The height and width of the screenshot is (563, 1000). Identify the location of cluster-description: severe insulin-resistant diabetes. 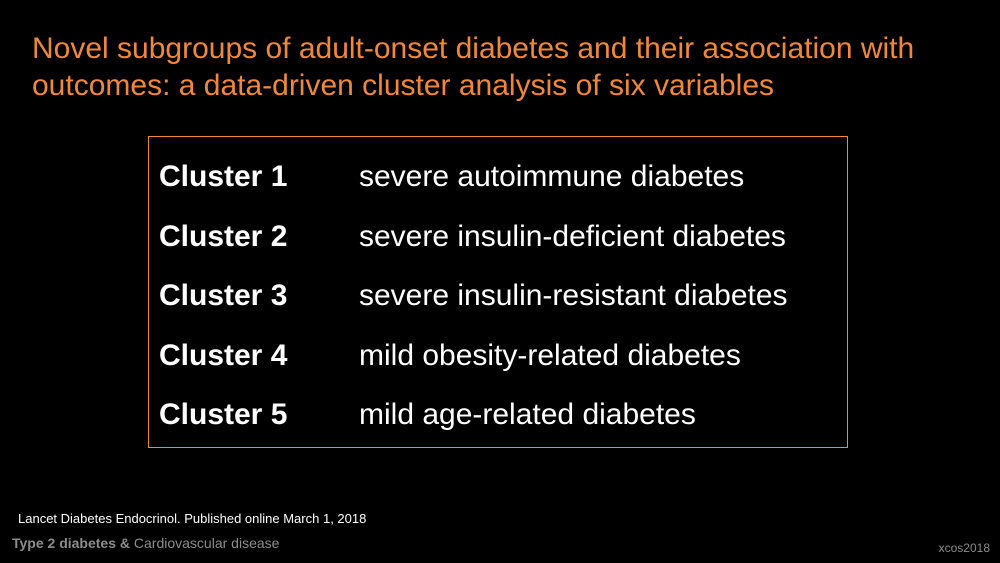
(573, 295).